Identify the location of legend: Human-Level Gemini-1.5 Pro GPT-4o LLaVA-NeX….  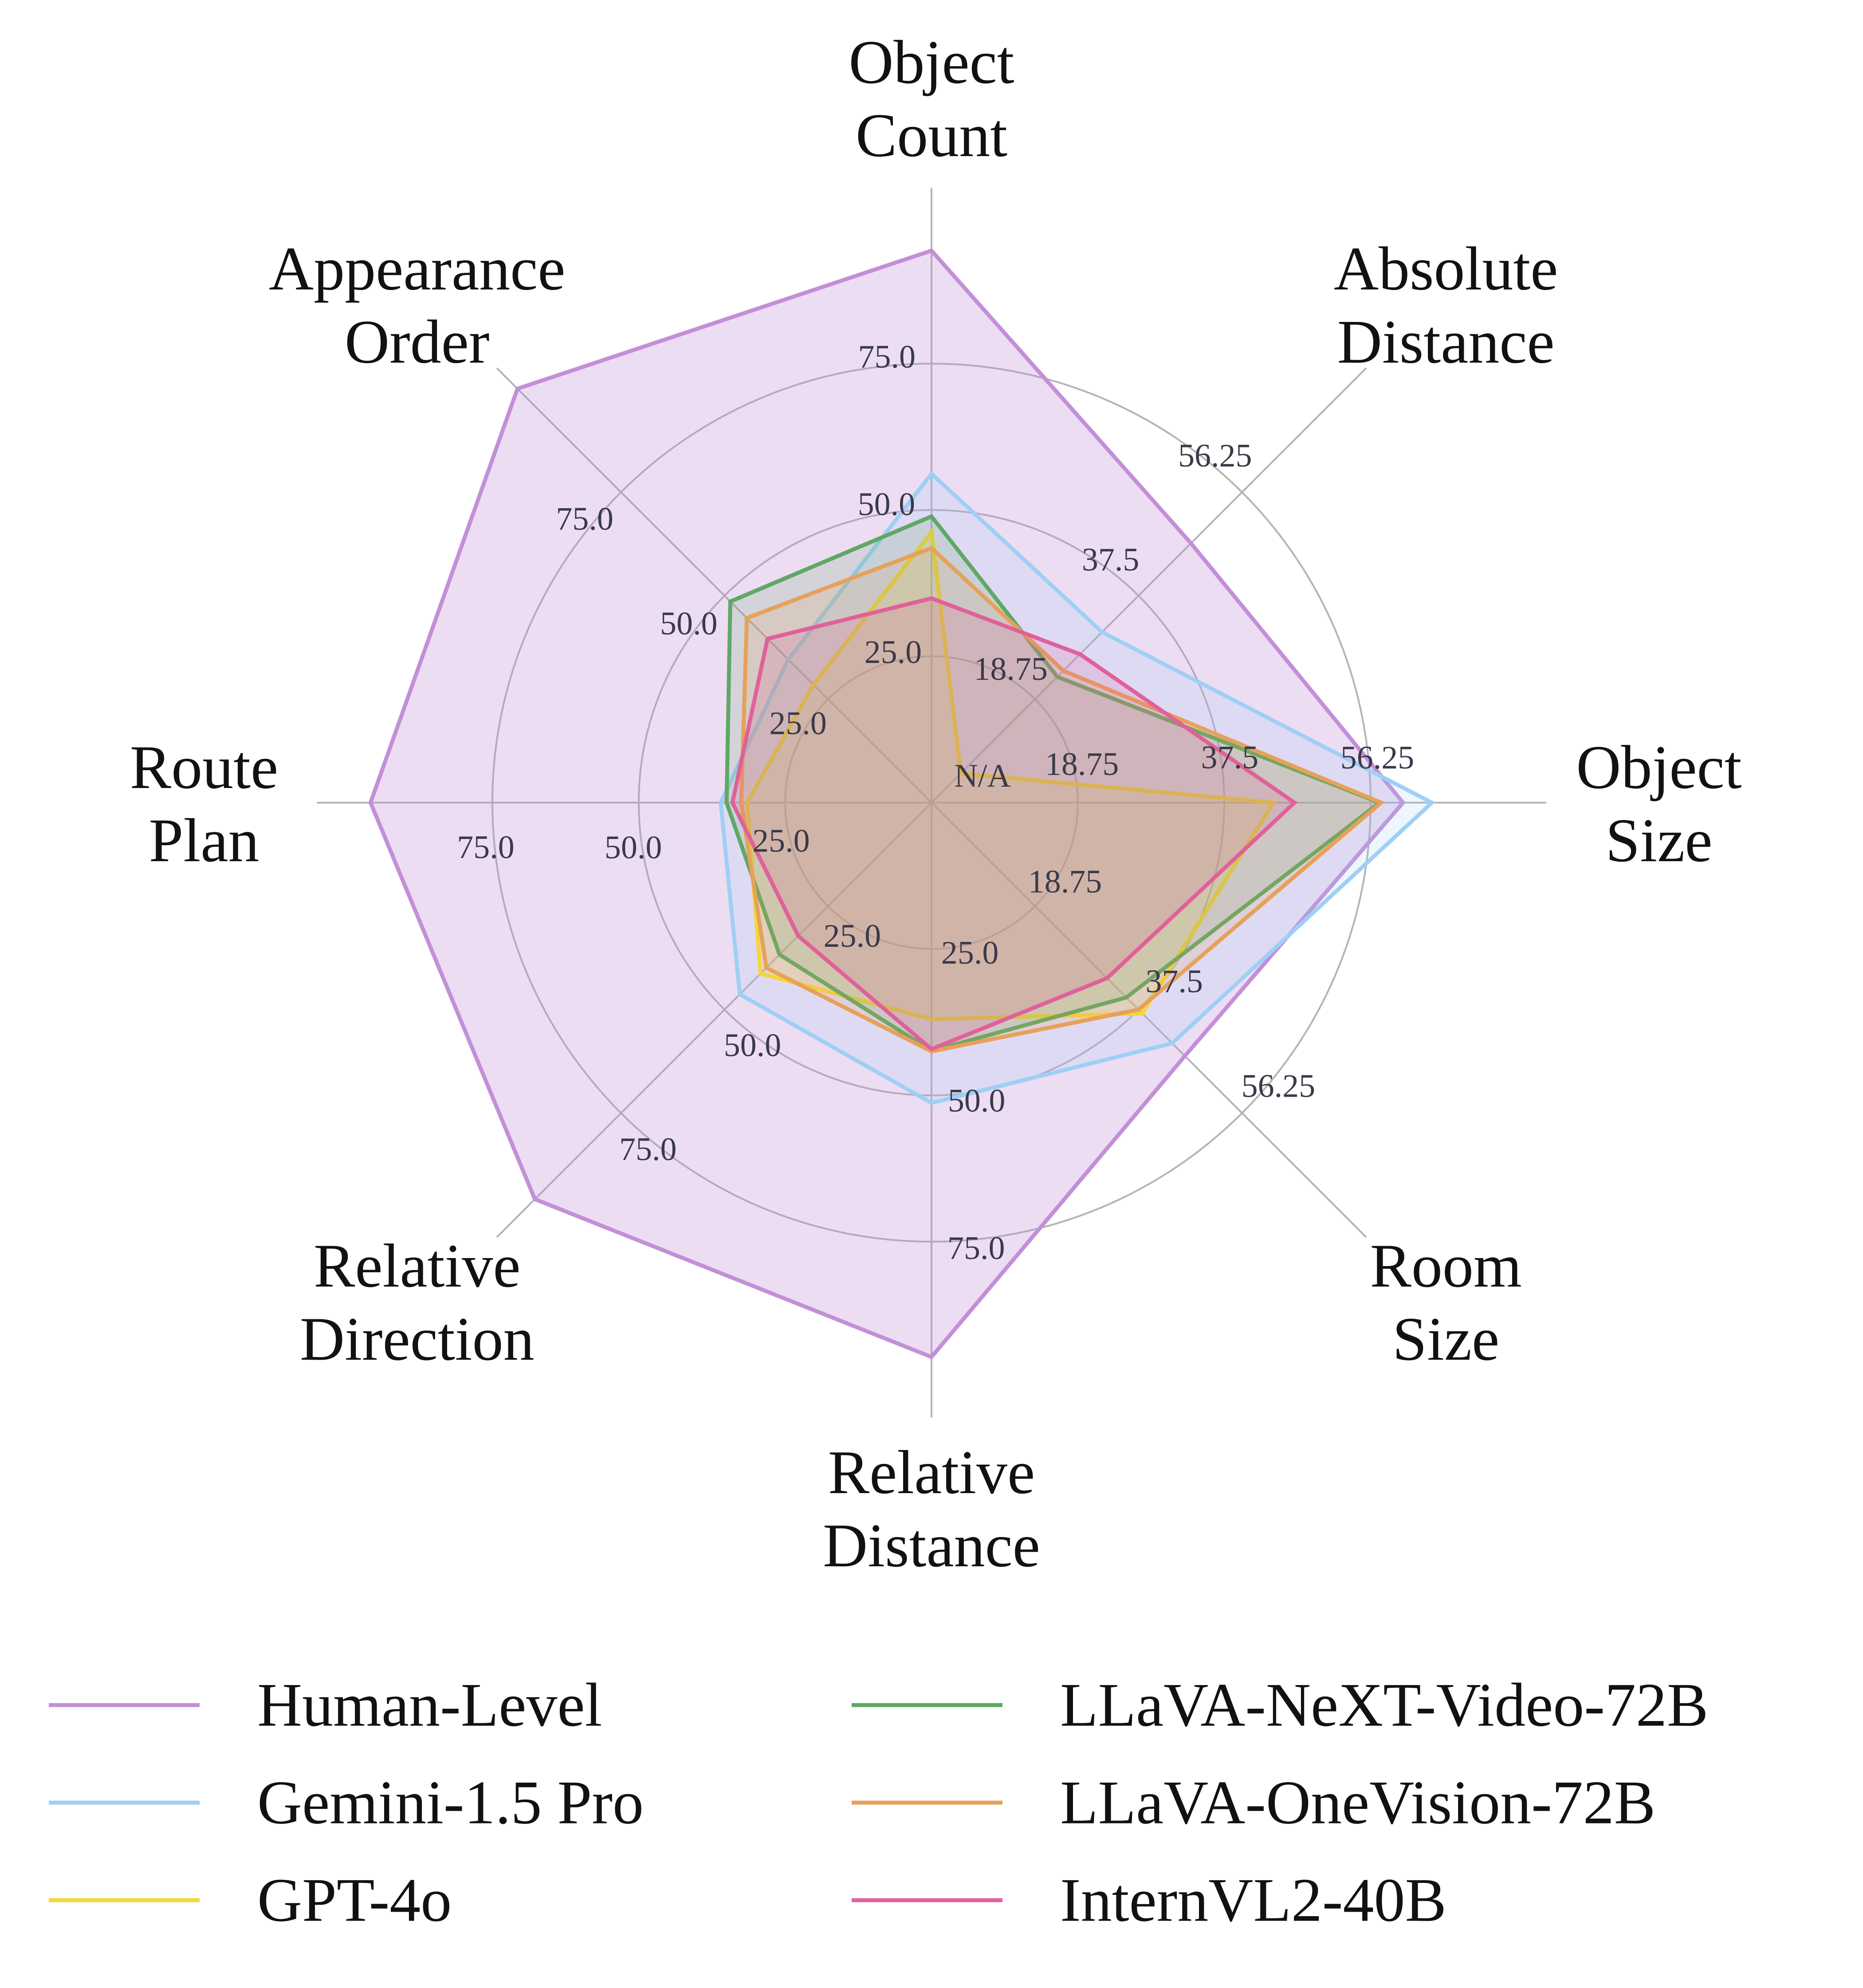
(878, 1803).